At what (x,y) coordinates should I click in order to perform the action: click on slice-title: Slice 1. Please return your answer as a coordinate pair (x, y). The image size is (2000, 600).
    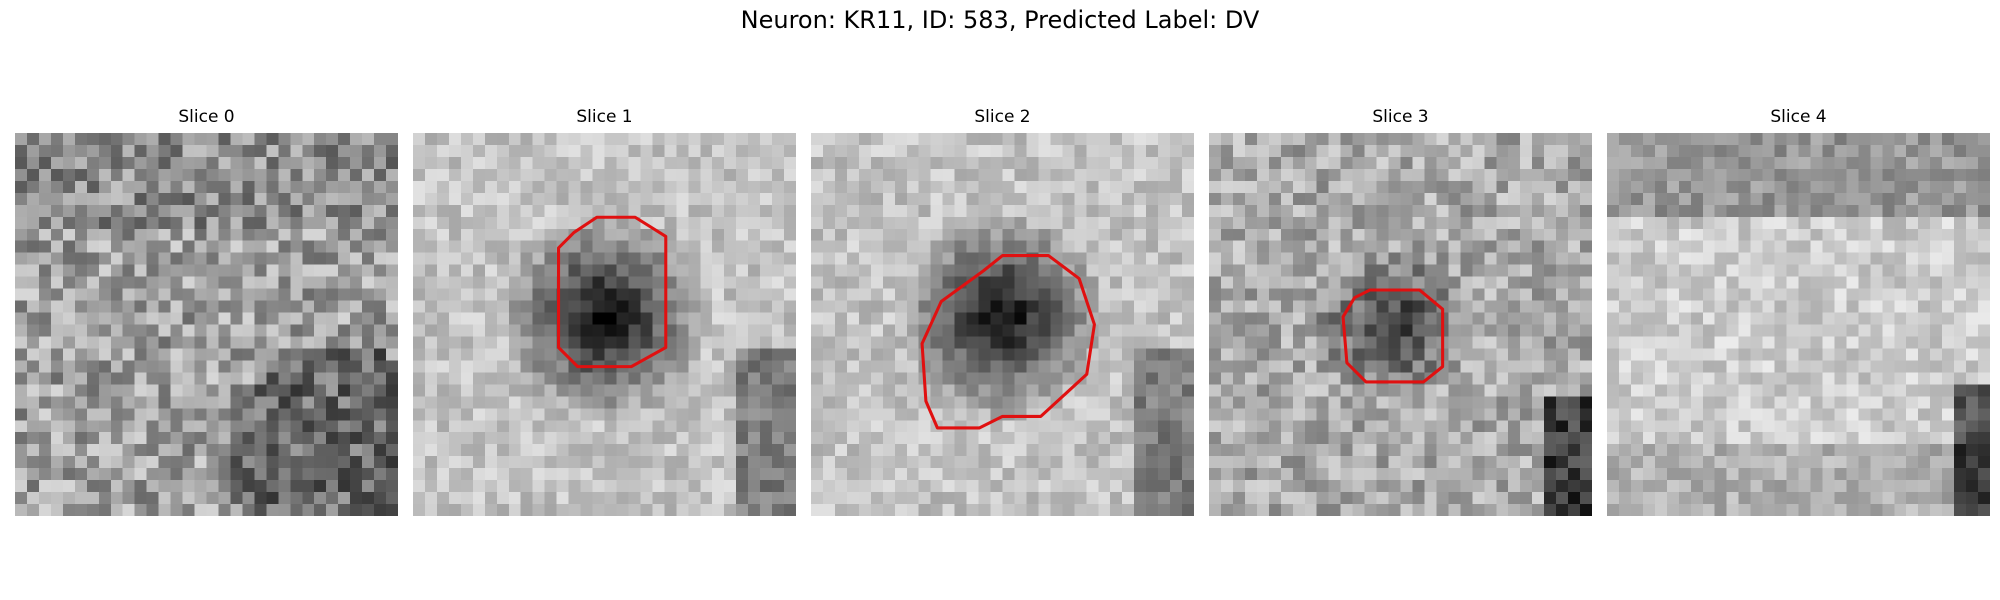
    Looking at the image, I should click on (604, 117).